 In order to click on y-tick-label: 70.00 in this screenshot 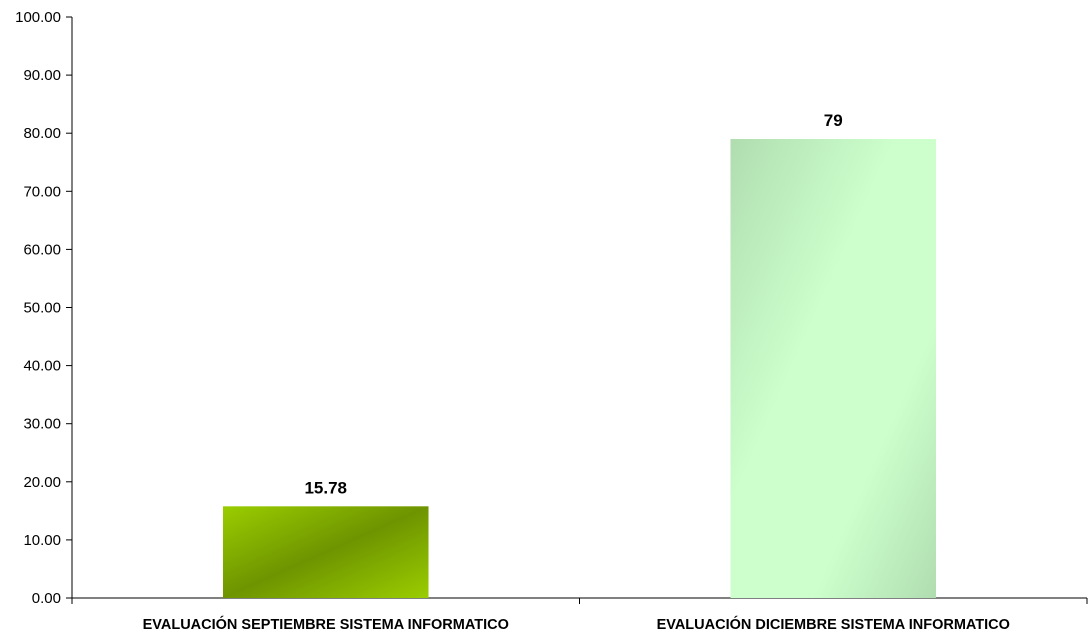, I will do `click(42, 191)`.